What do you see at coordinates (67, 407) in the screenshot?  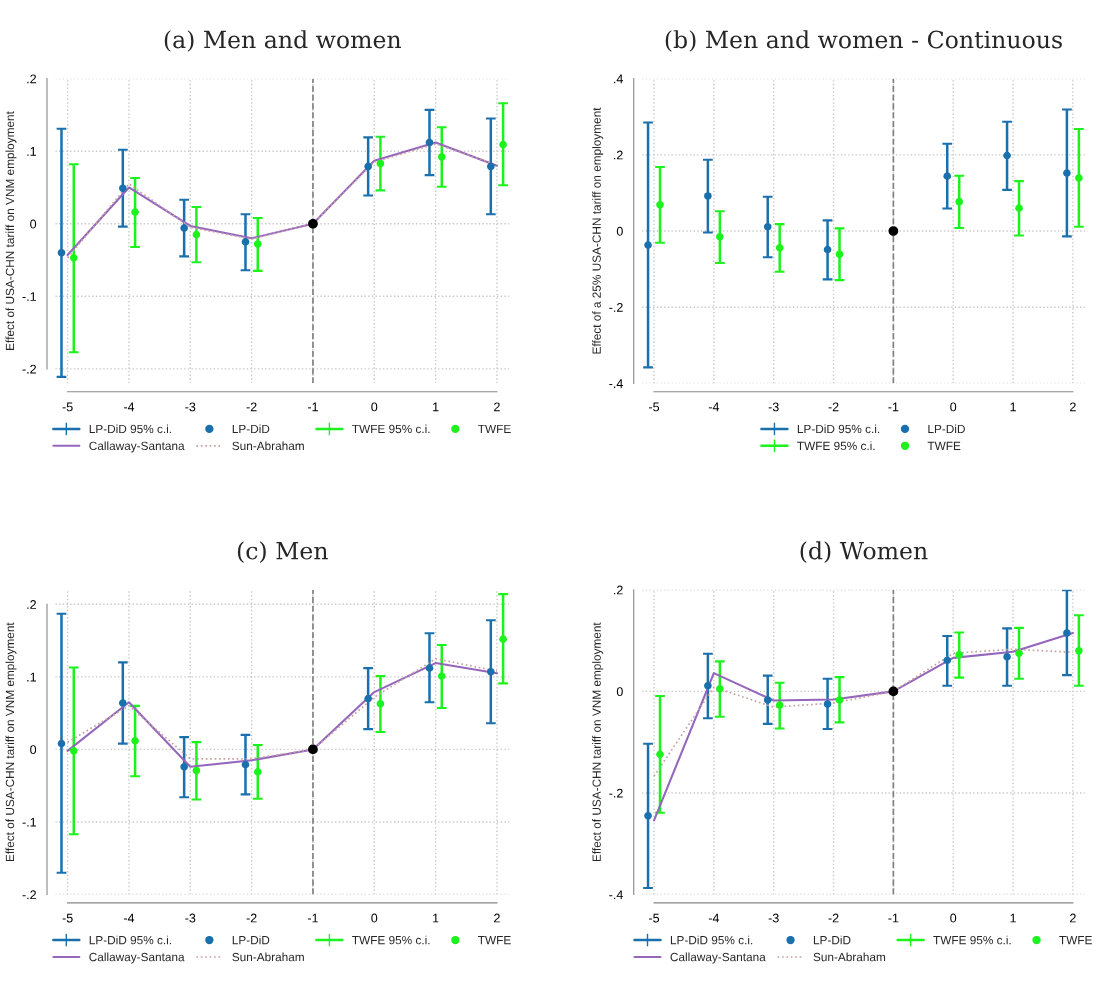 I see `x-tick-label: -5` at bounding box center [67, 407].